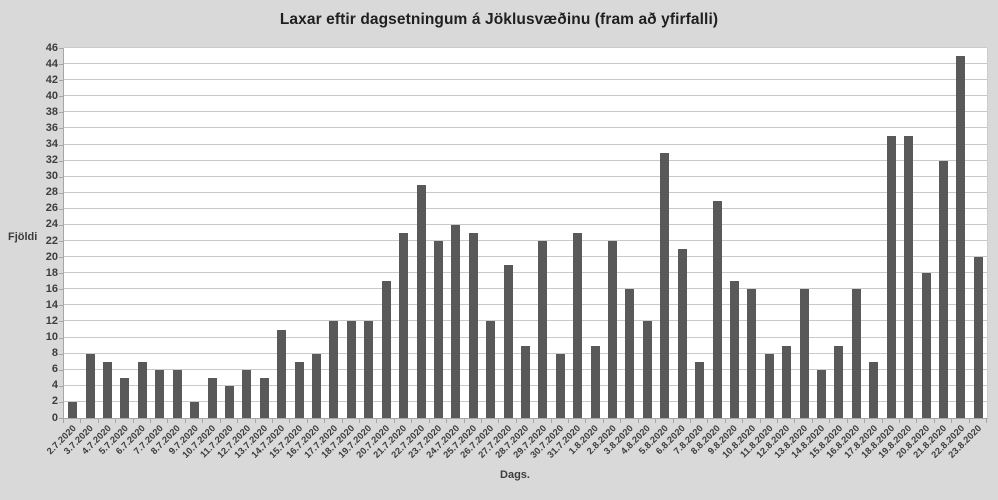 The image size is (998, 500). I want to click on y-tick-label: 20, so click(51, 256).